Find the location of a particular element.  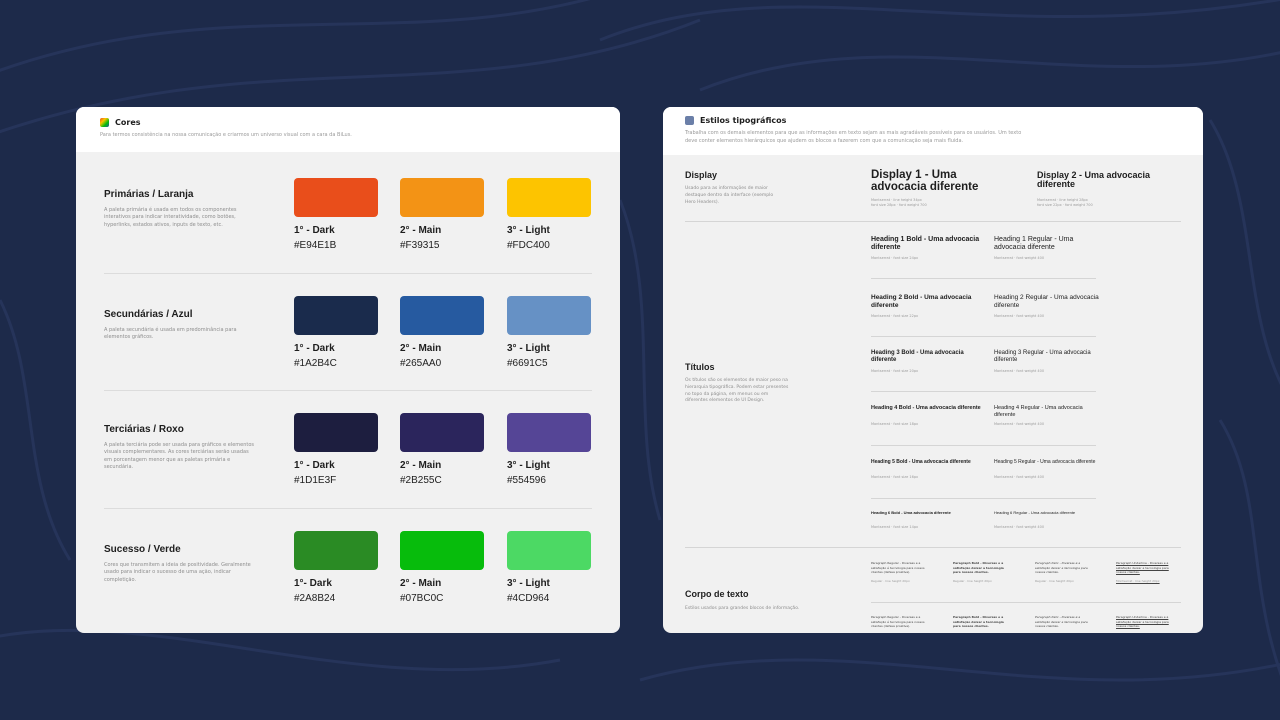

heading-3-bold-sample: Heading 3 Bold - Uma advocacia diferente is located at coordinates (917, 357).